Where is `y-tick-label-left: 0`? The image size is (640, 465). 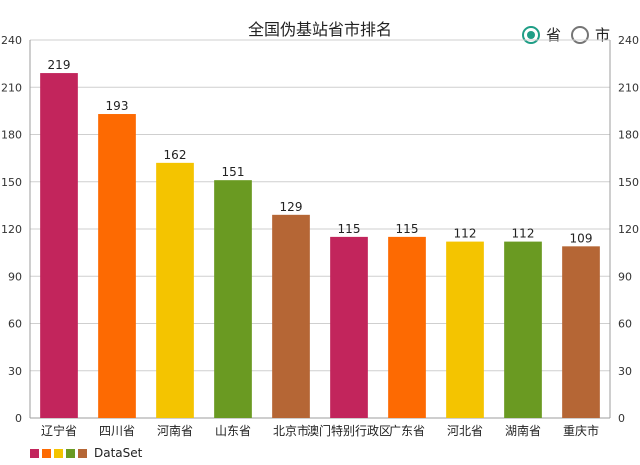 y-tick-label-left: 0 is located at coordinates (18, 418).